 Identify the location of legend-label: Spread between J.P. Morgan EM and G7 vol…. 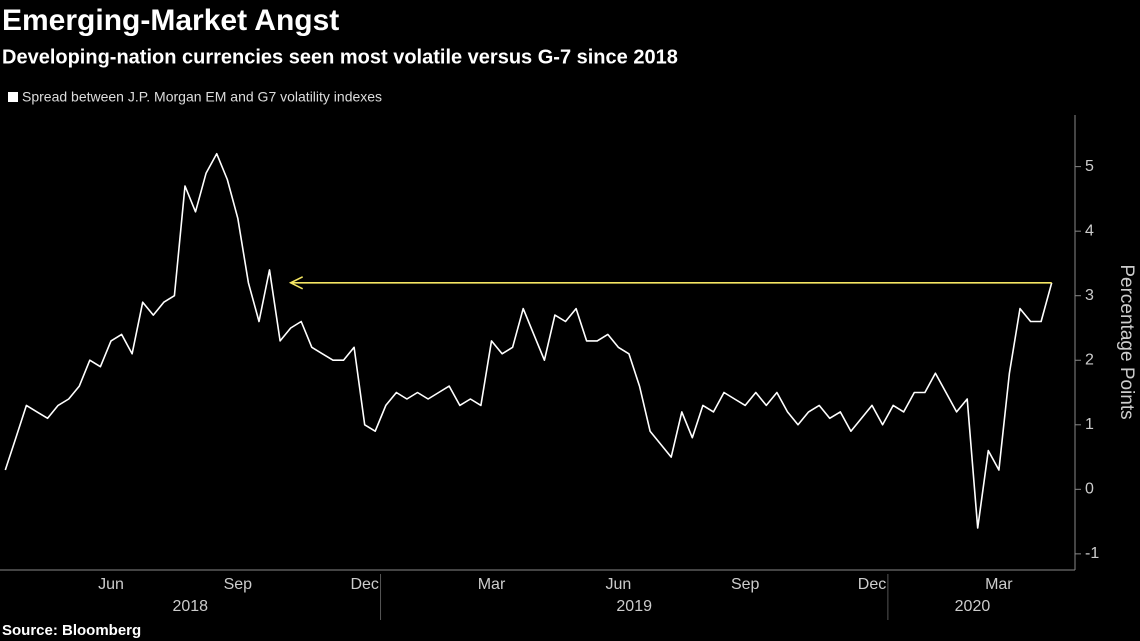
(202, 97).